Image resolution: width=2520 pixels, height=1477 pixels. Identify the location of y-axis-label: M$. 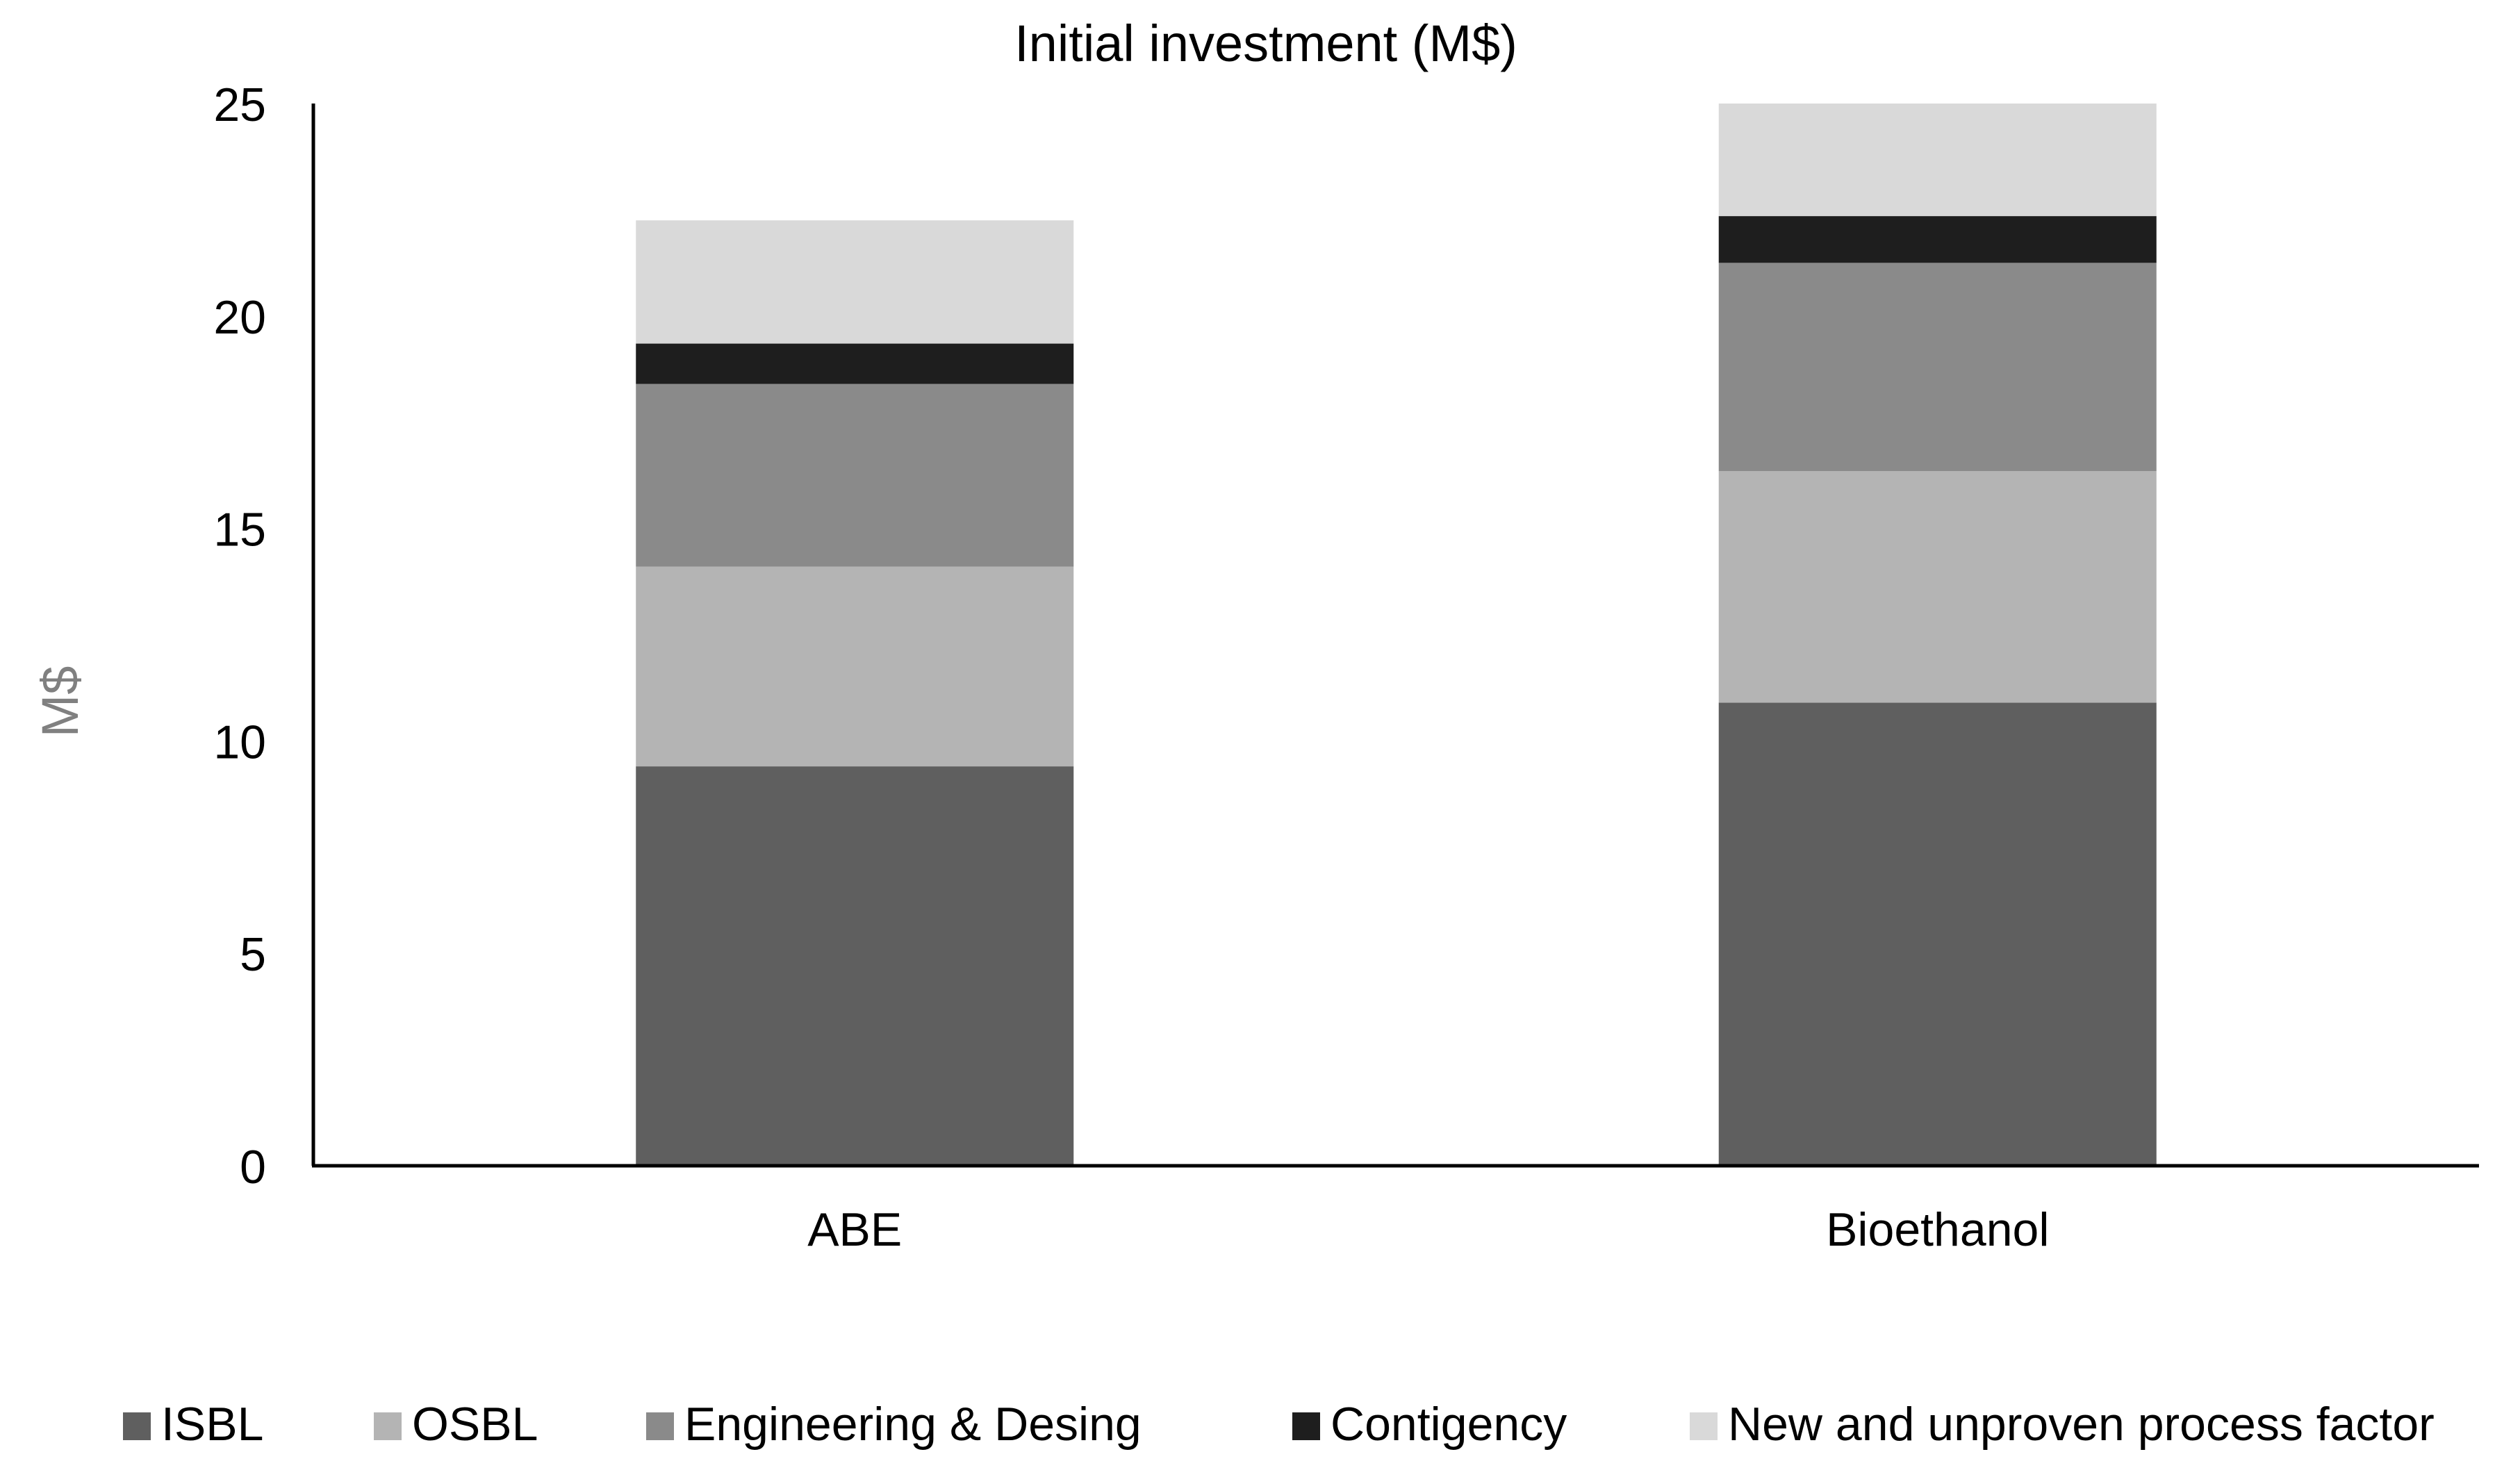
(60, 702).